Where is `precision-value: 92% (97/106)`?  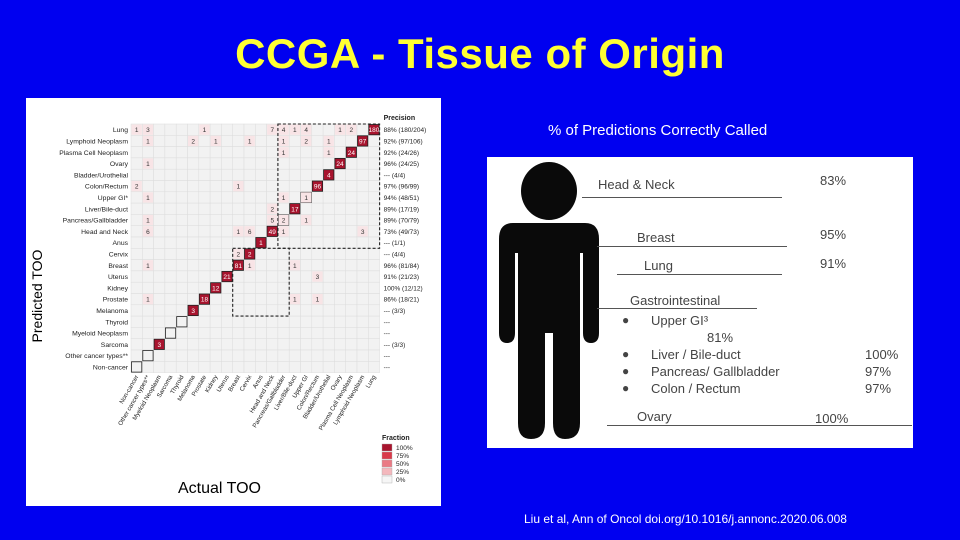
precision-value: 92% (97/106) is located at coordinates (403, 141).